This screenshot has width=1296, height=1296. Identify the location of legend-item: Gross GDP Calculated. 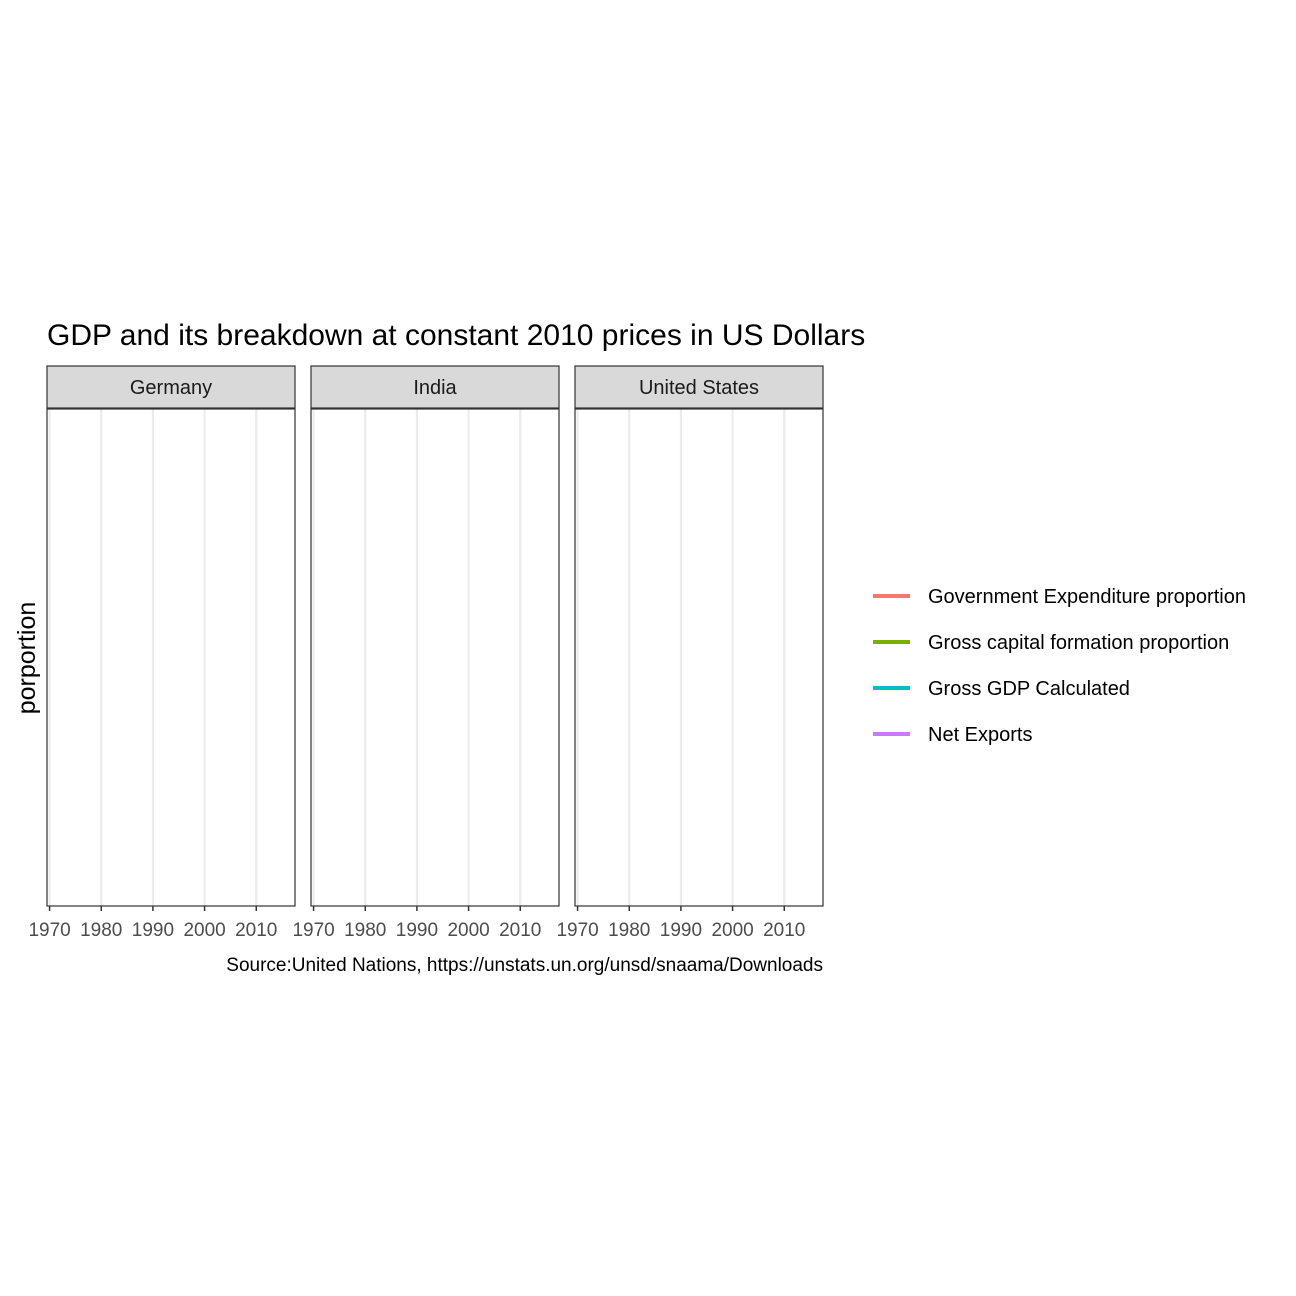
(1001, 689).